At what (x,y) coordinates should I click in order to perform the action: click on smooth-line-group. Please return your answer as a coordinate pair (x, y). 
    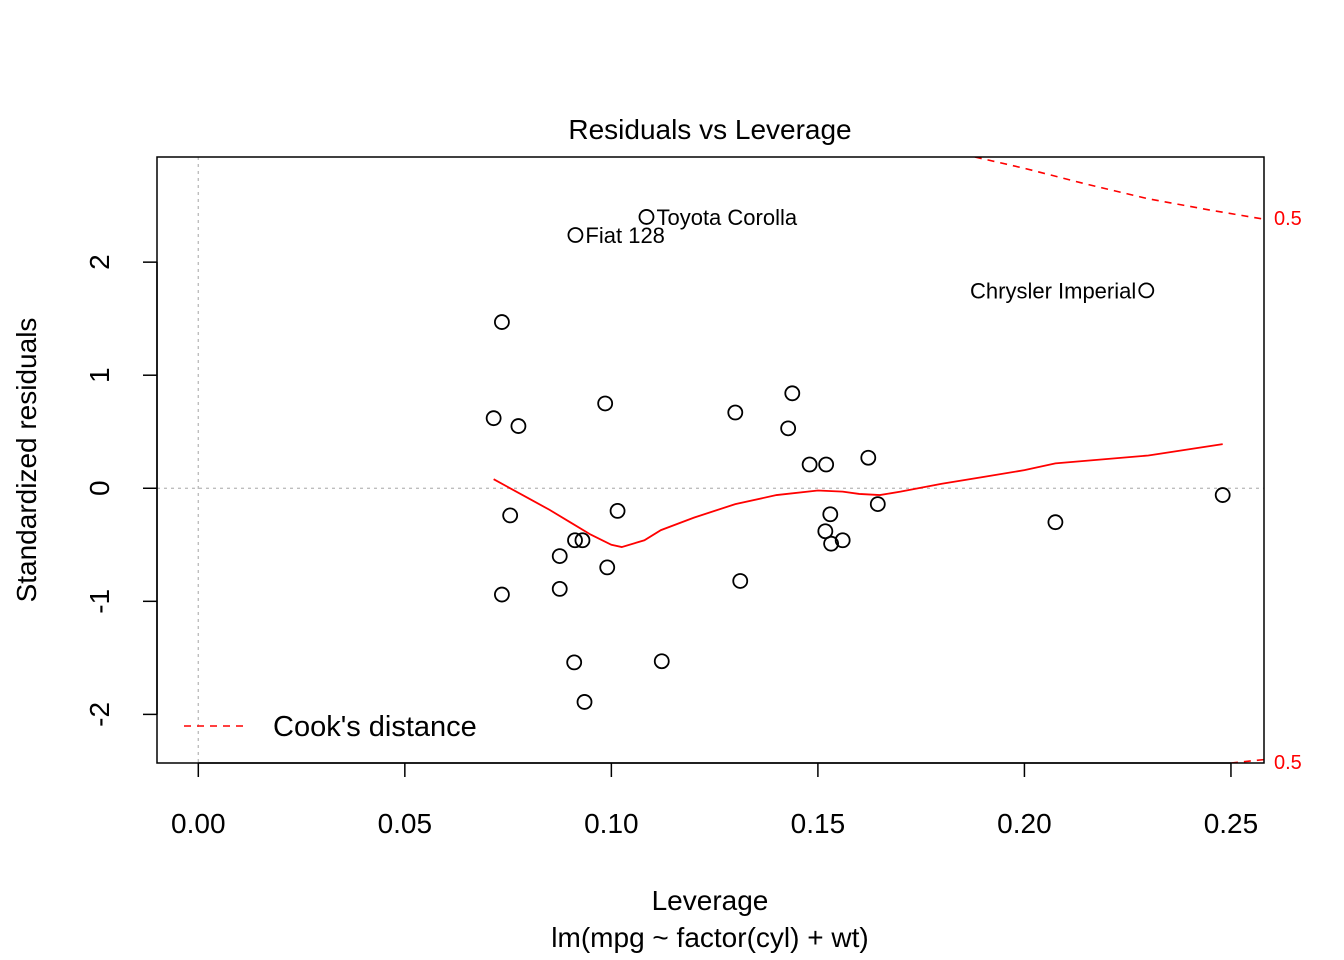
    Looking at the image, I should click on (858, 495).